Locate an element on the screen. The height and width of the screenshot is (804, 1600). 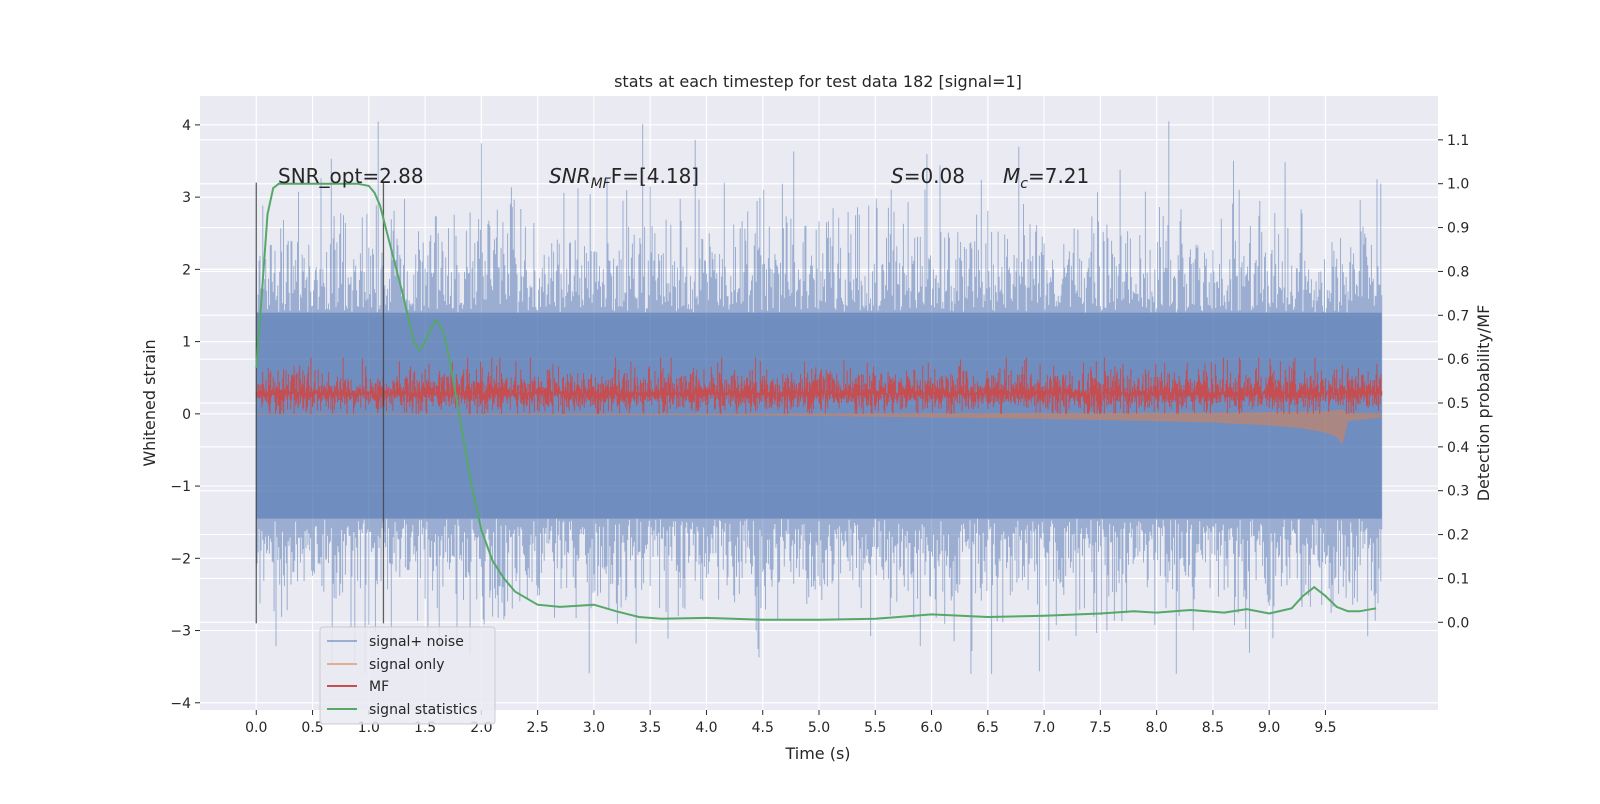
x-tick-label: 0.0 is located at coordinates (256, 728).